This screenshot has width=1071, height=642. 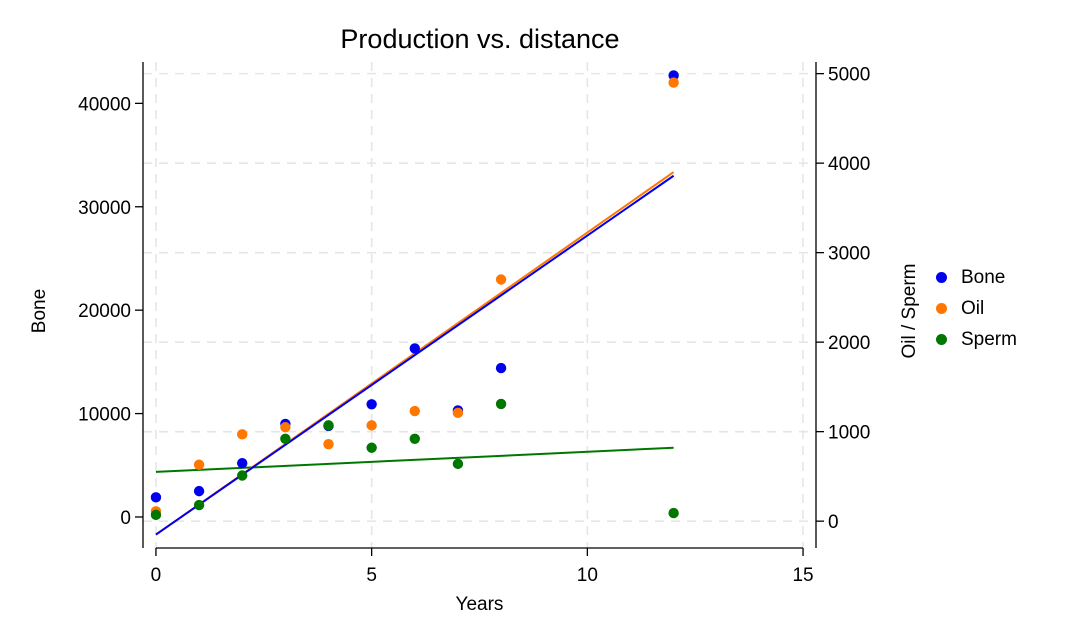 What do you see at coordinates (104, 311) in the screenshot?
I see `y-tick-label-left: 20000` at bounding box center [104, 311].